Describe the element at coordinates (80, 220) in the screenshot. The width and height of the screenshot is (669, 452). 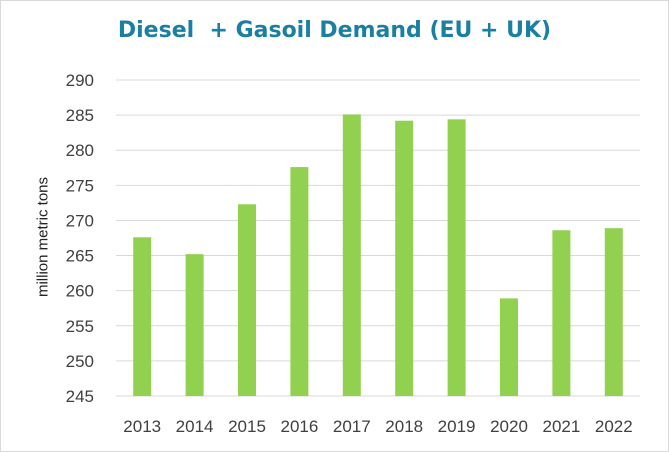
I see `y-tick-label: 270` at that location.